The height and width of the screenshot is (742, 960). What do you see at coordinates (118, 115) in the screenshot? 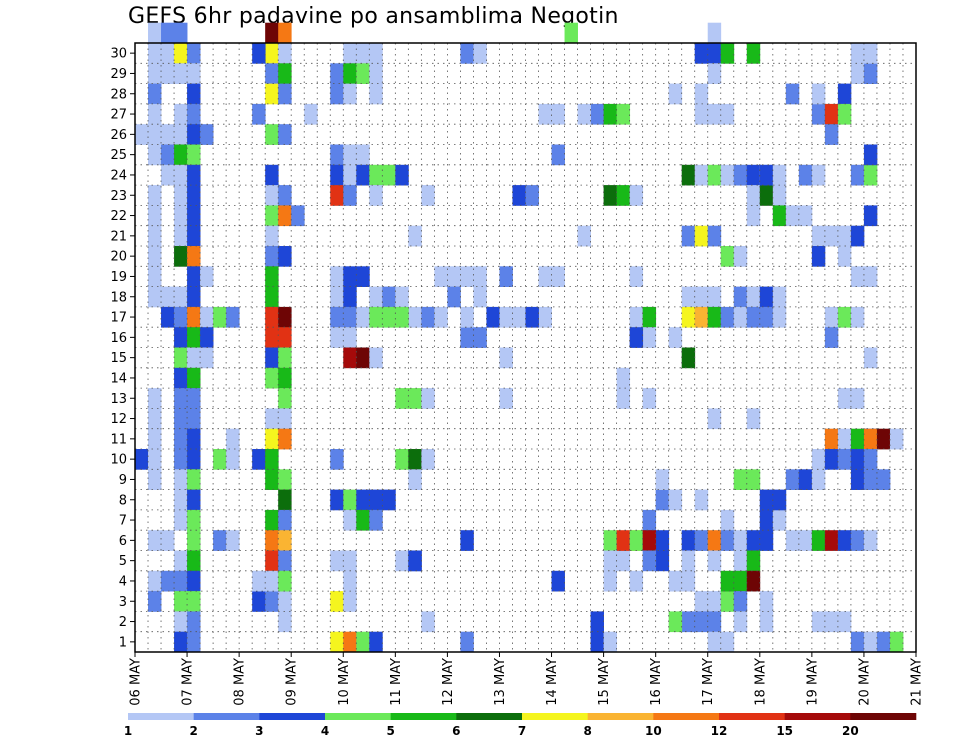
I see `y-tick-label: 27` at bounding box center [118, 115].